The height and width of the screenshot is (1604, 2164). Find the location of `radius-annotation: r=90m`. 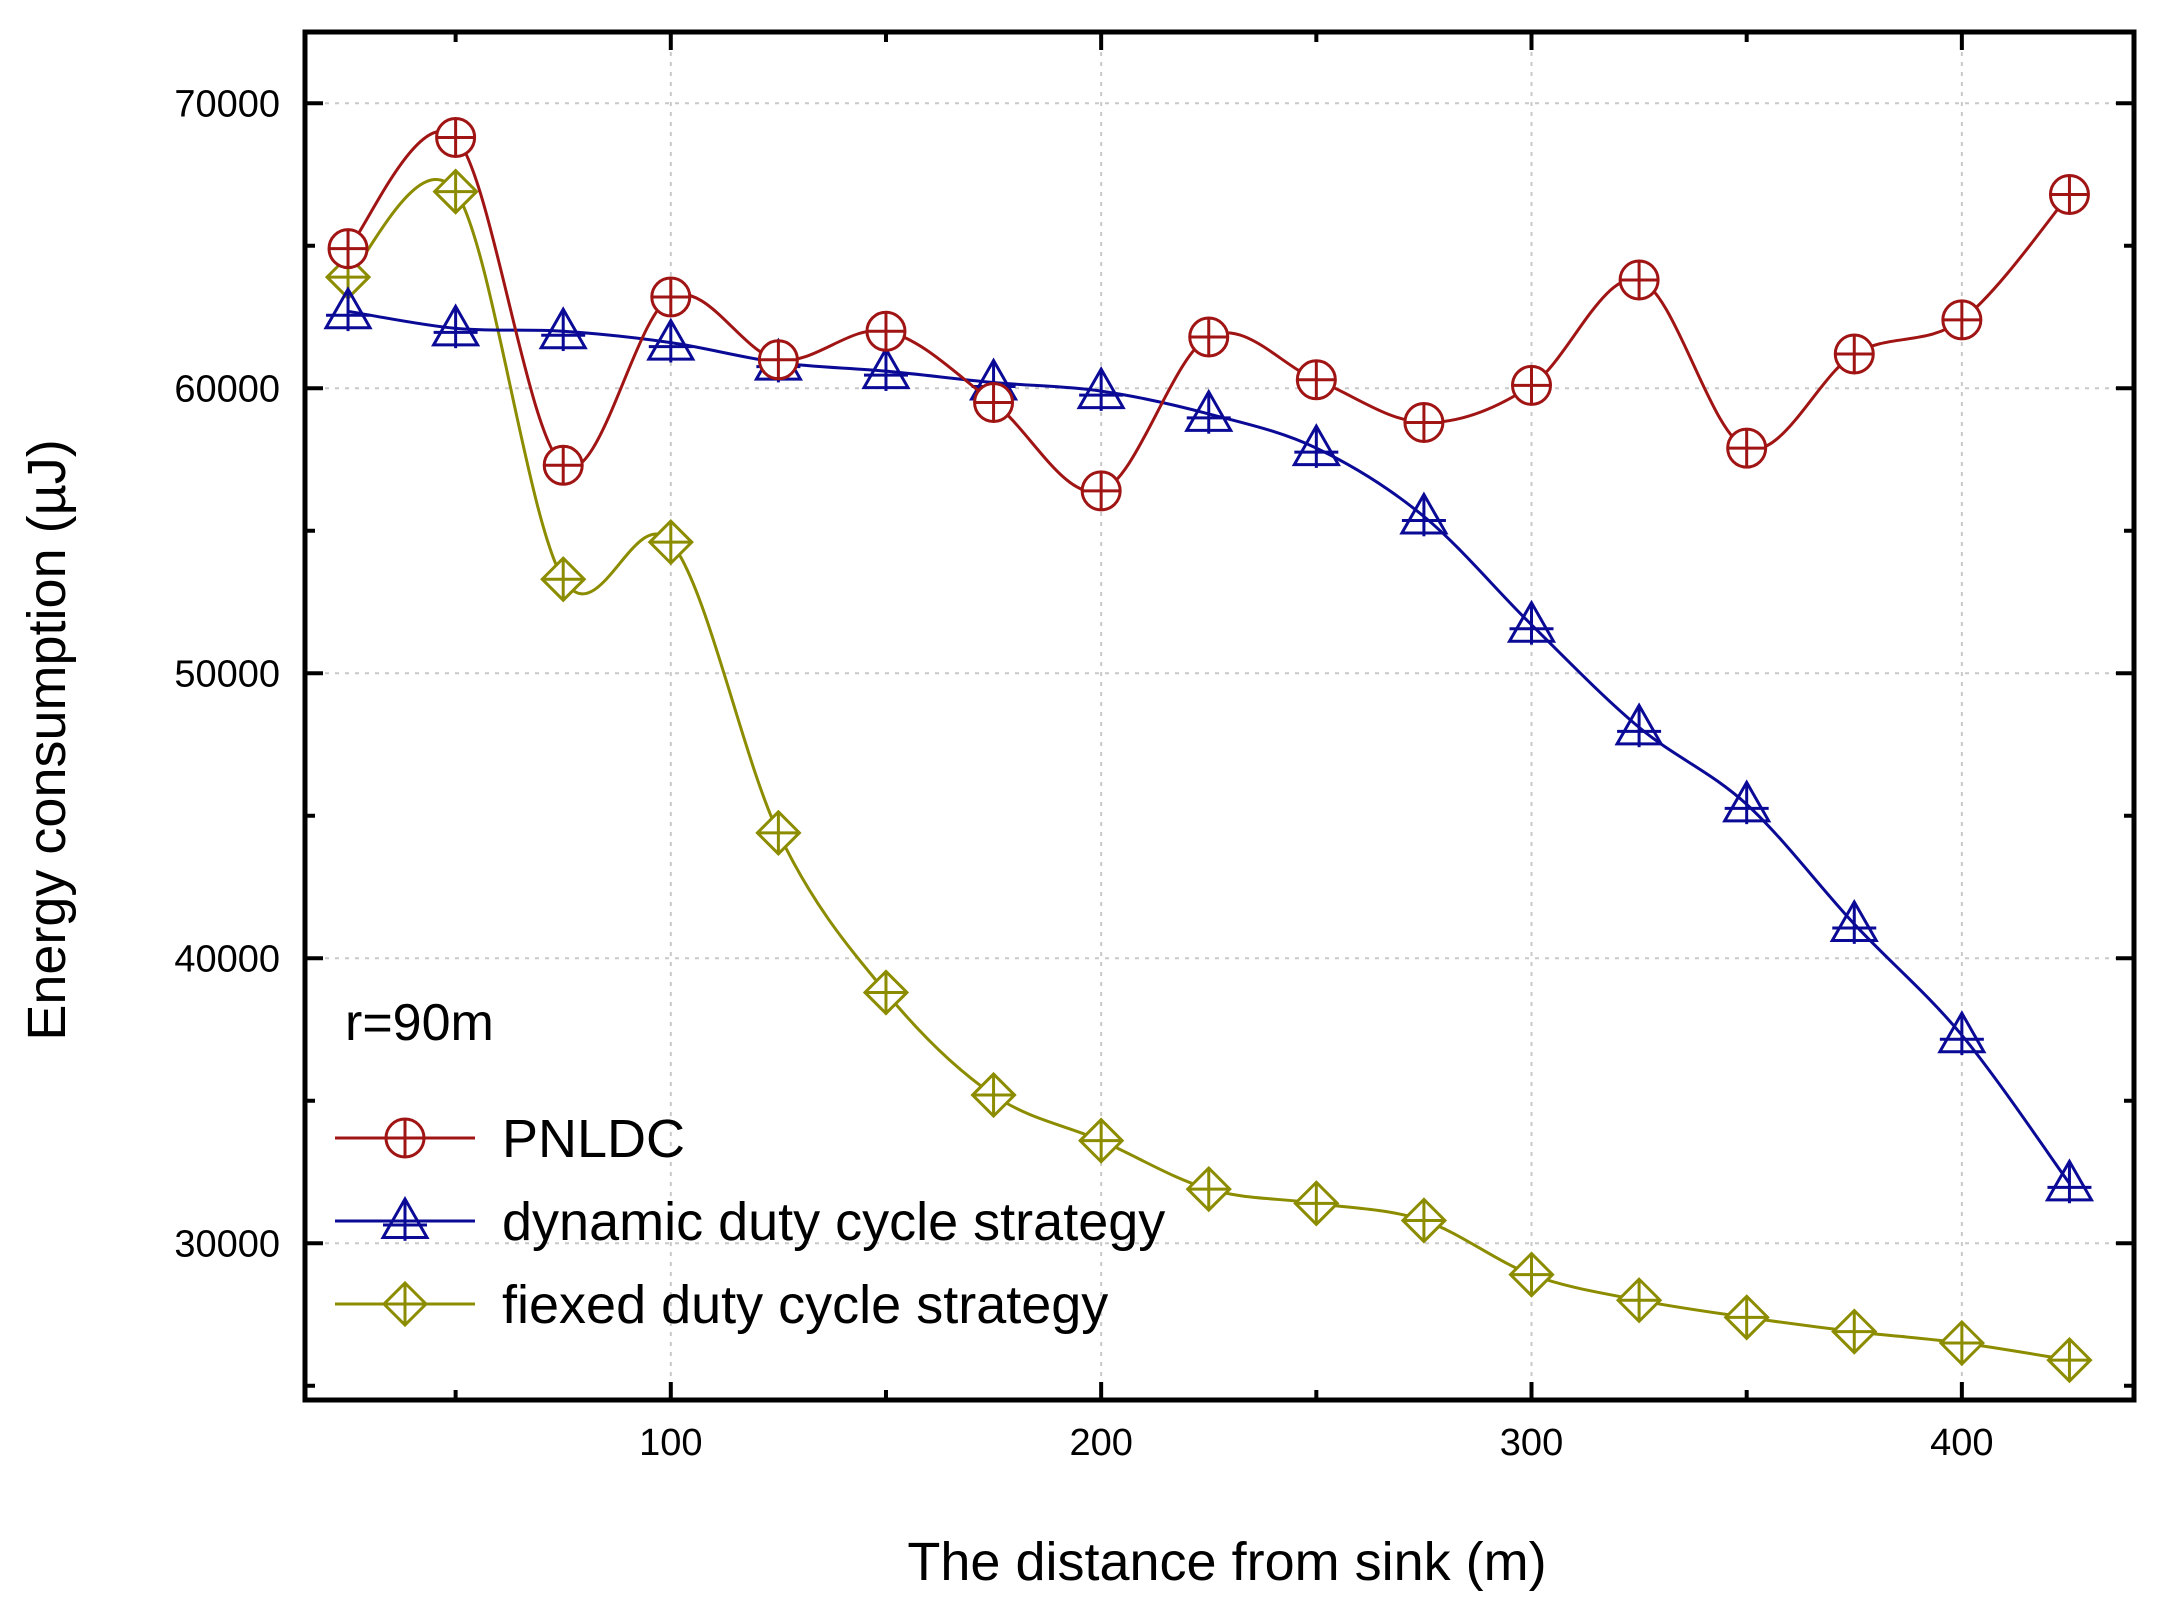

radius-annotation: r=90m is located at coordinates (419, 1023).